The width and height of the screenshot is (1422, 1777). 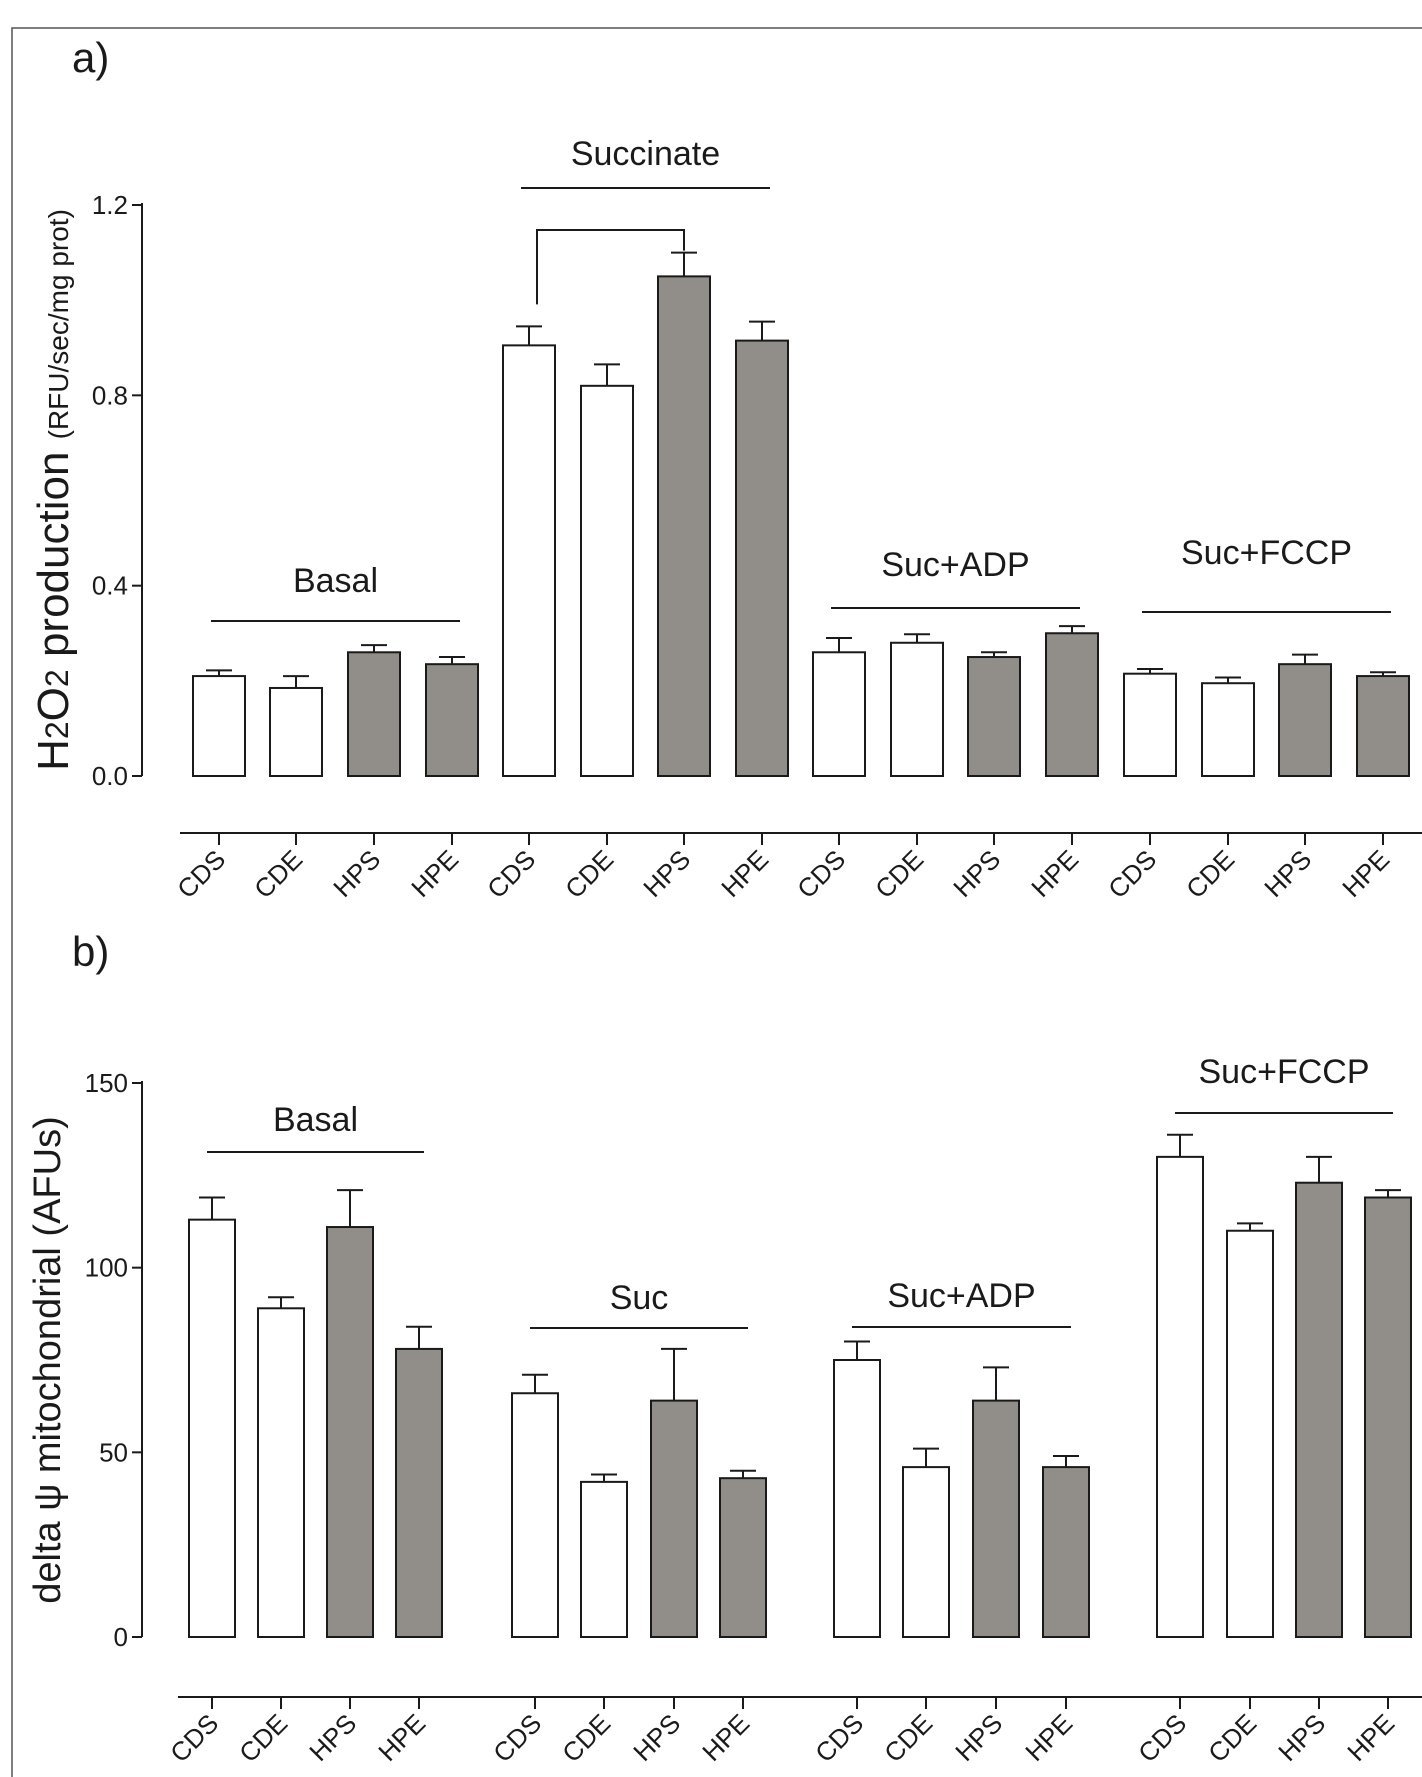 What do you see at coordinates (110, 776) in the screenshot?
I see `y-tick-label: 0.0` at bounding box center [110, 776].